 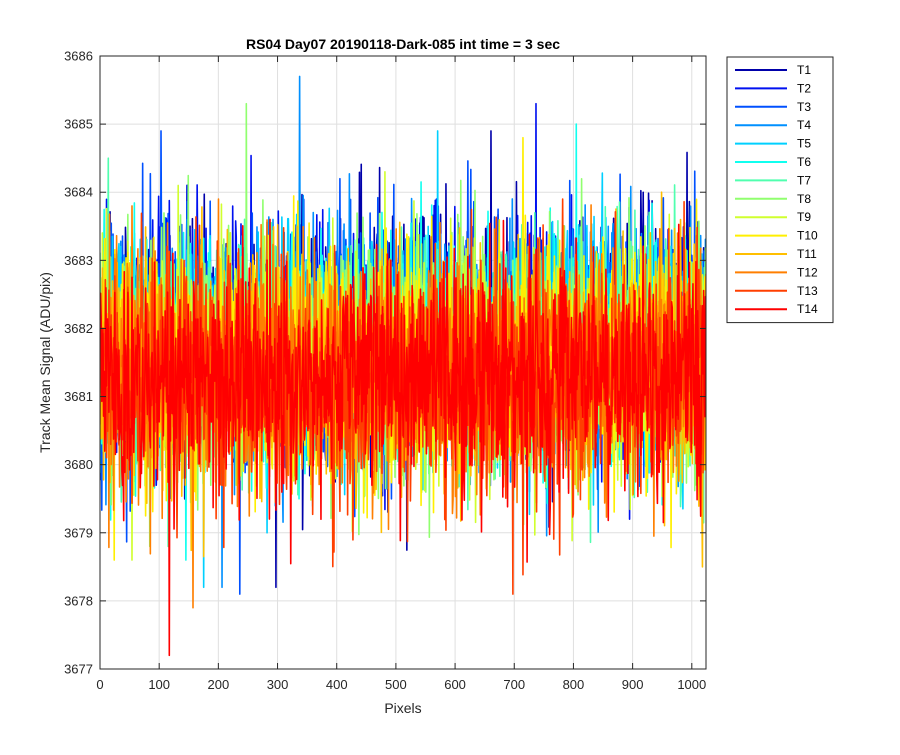 What do you see at coordinates (78, 260) in the screenshot?
I see `y-tick-label: 3683` at bounding box center [78, 260].